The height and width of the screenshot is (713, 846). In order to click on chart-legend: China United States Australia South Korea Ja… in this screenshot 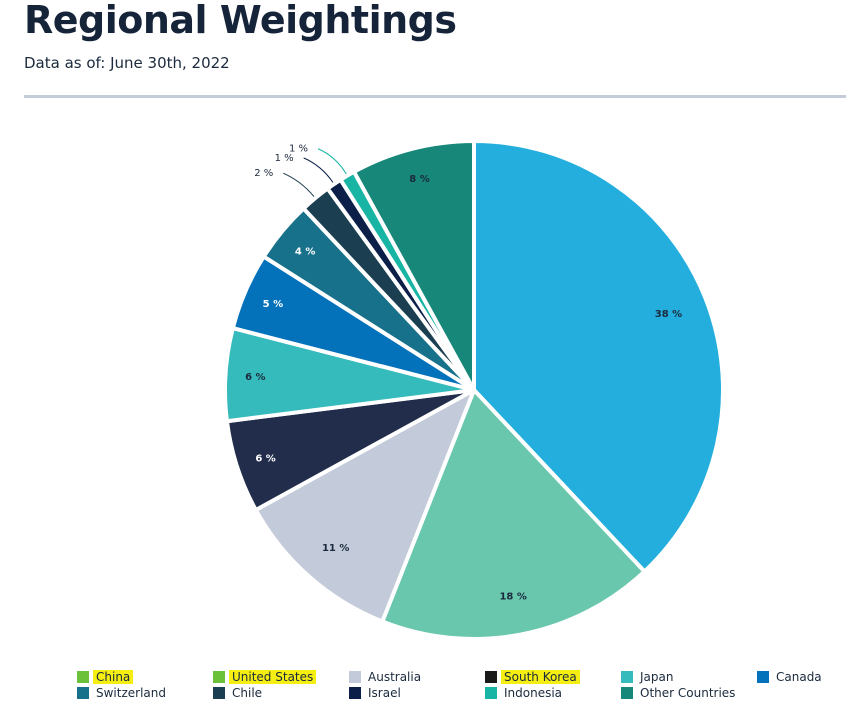, I will do `click(461, 684)`.